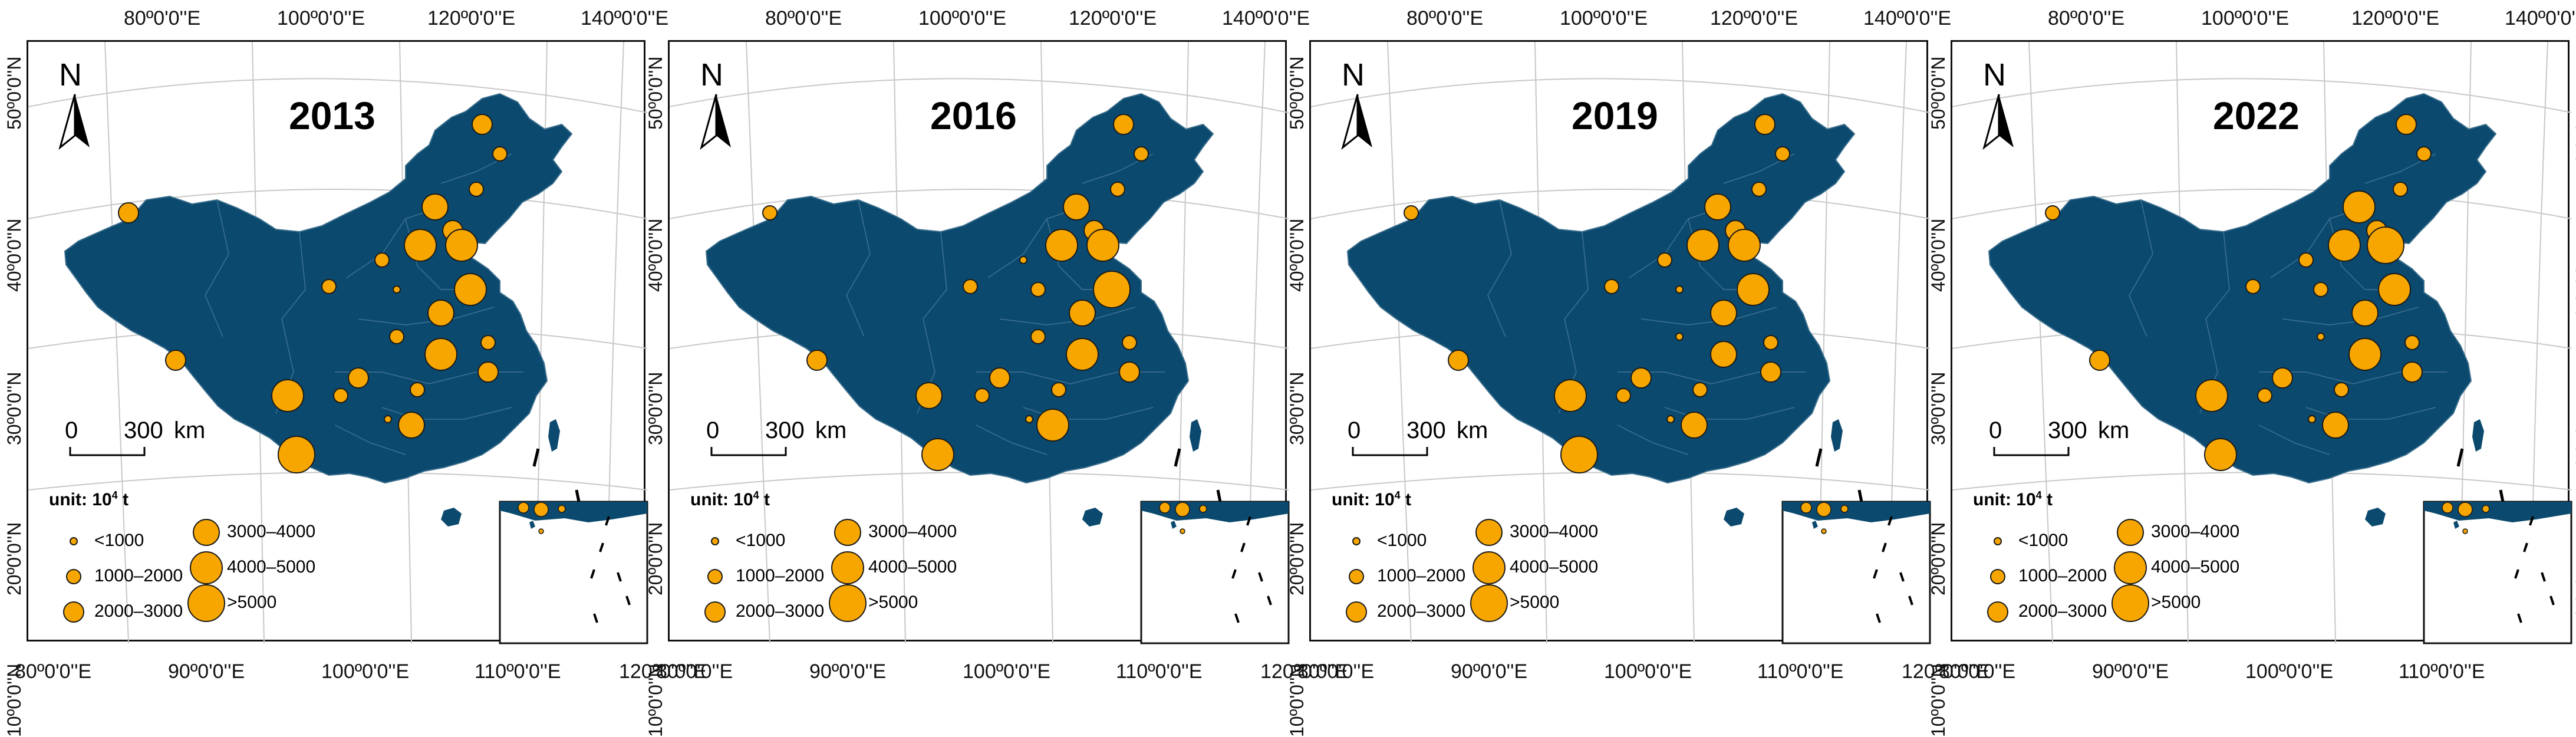 The width and height of the screenshot is (2576, 737). Describe the element at coordinates (2395, 18) in the screenshot. I see `longitude-label-top: 120º0'0''E` at that location.